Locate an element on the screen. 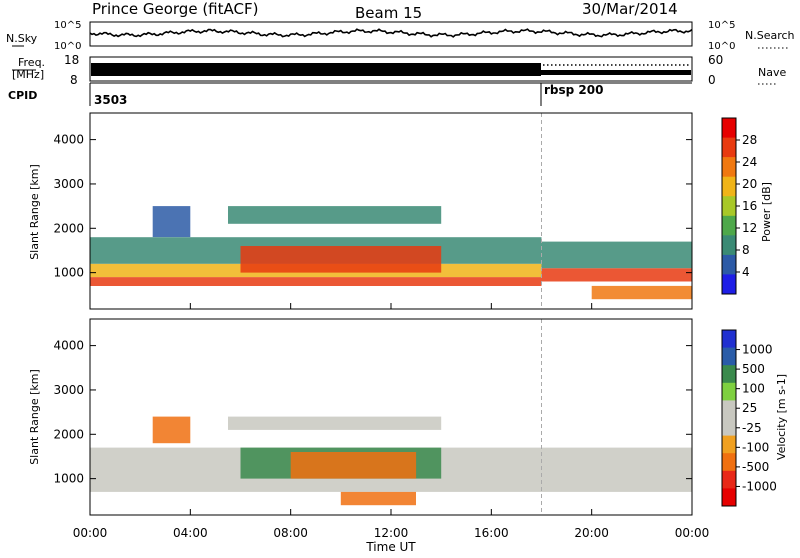 The width and height of the screenshot is (800, 558). power-colorbar: 28 24 20 16 12 8 4 is located at coordinates (739, 206).